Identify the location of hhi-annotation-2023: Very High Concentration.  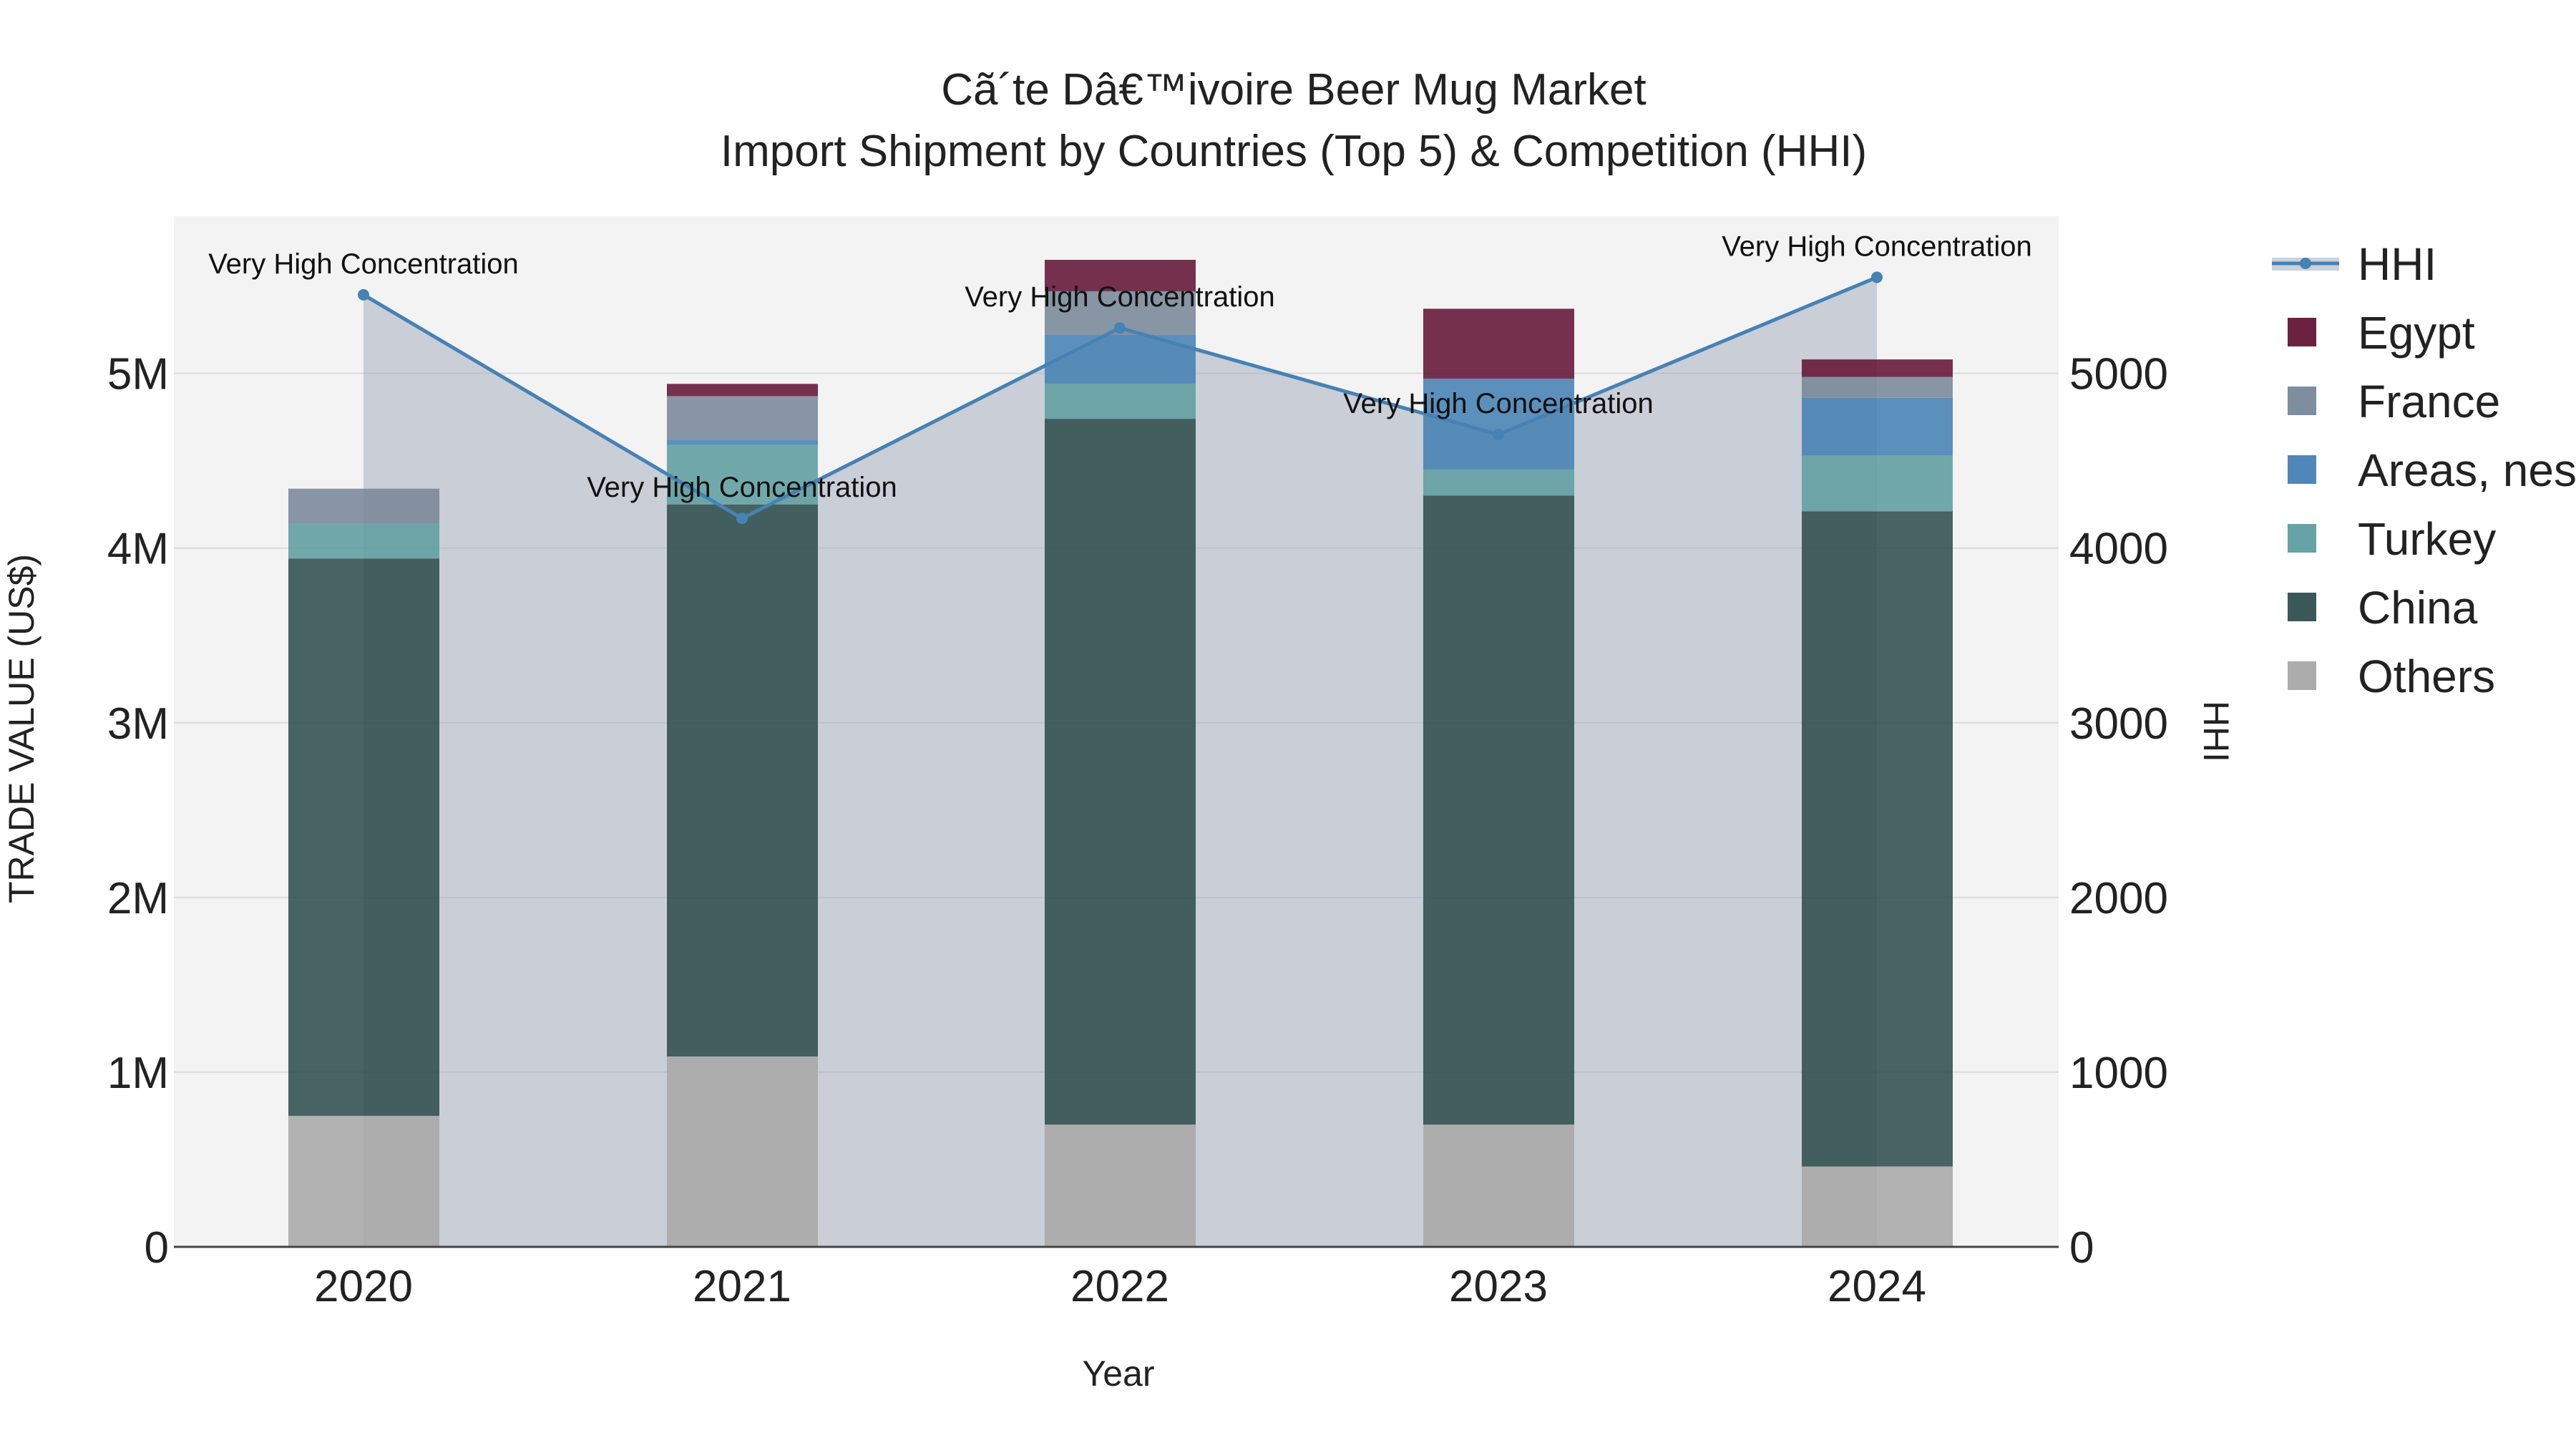
(1498, 404).